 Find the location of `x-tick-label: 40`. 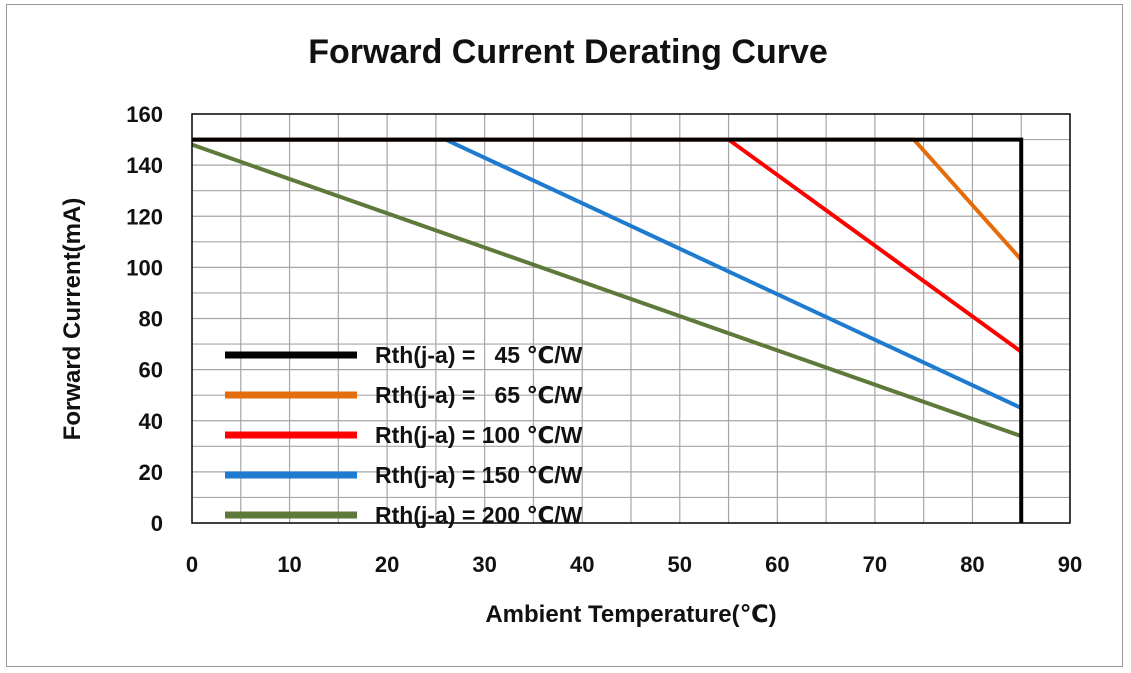

x-tick-label: 40 is located at coordinates (582, 564).